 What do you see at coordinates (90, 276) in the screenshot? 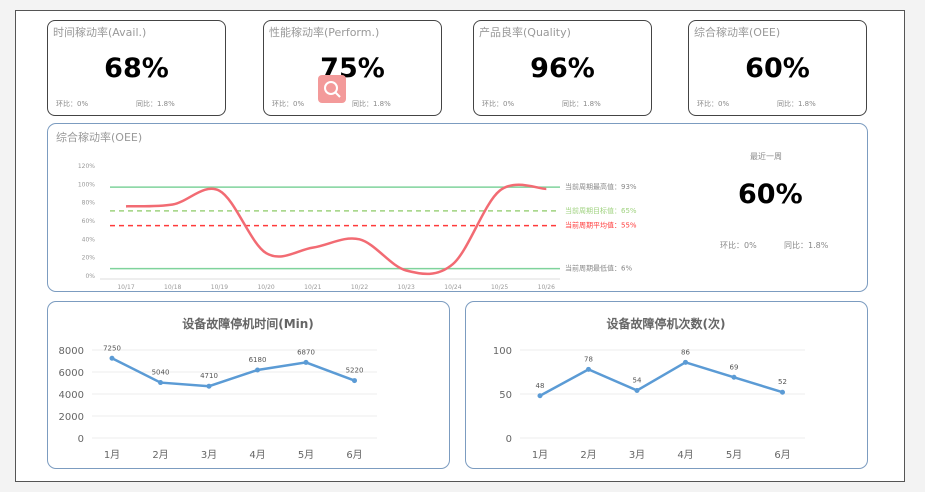
I see `y-tick-label: 0%` at bounding box center [90, 276].